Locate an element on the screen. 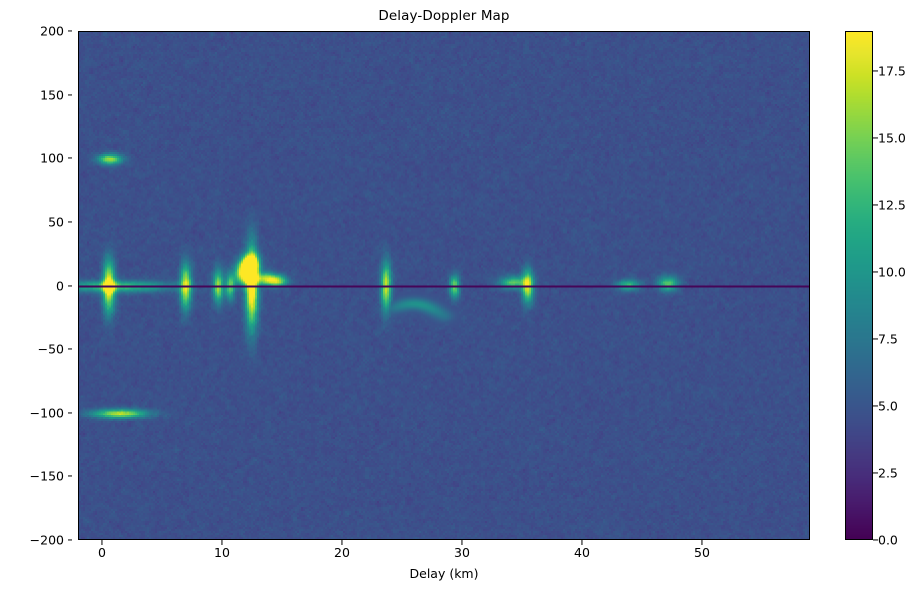 This screenshot has width=920, height=590. colorbar-tick-label: 7.5 is located at coordinates (888, 339).